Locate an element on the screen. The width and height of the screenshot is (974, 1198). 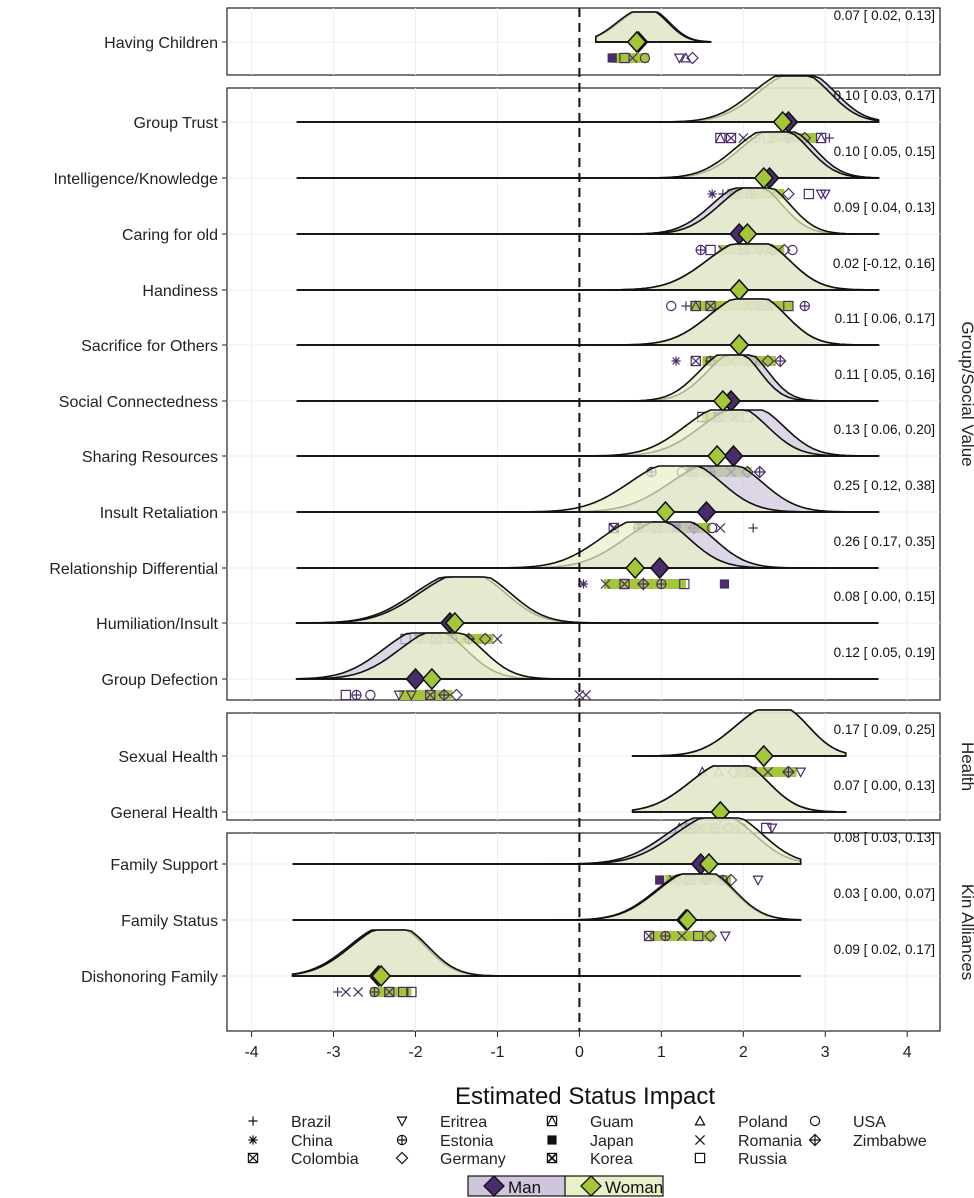
country-legend-label: Romania is located at coordinates (770, 1141).